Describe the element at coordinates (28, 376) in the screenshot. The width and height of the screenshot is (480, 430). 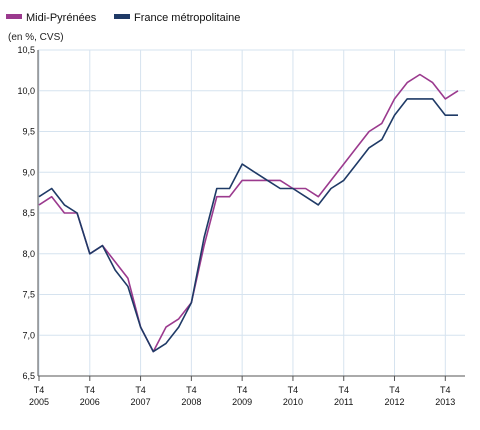
I see `y-tick-label: 6,5` at that location.